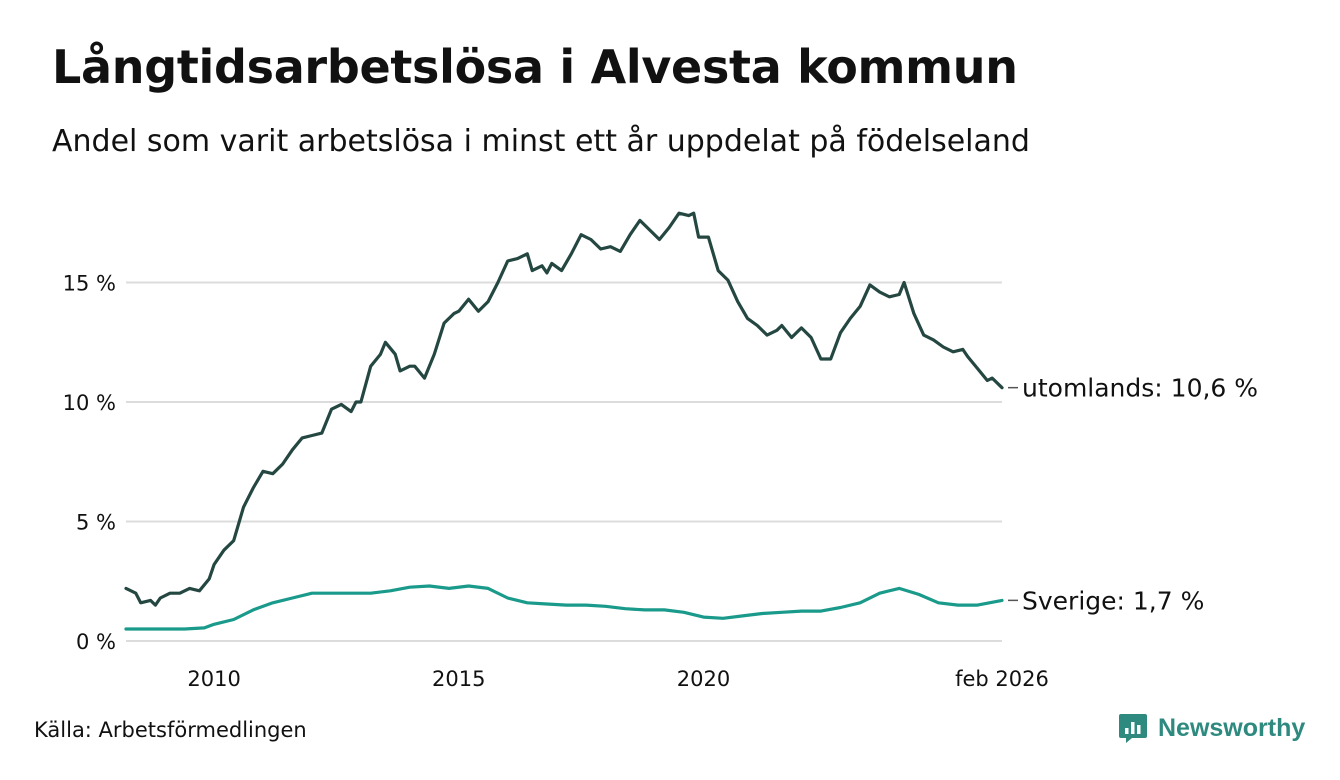  What do you see at coordinates (1002, 679) in the screenshot?
I see `x-tick-label: feb 2026` at bounding box center [1002, 679].